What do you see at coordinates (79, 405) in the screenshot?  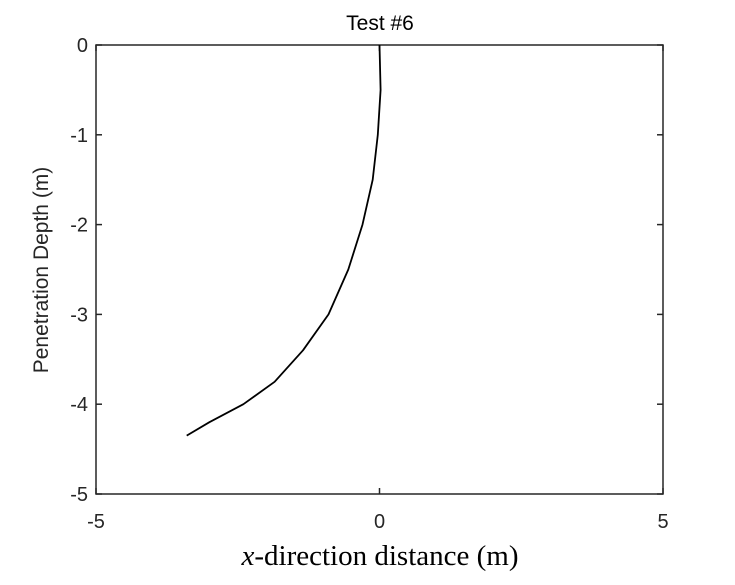 I see `y-tick-label: -4` at bounding box center [79, 405].